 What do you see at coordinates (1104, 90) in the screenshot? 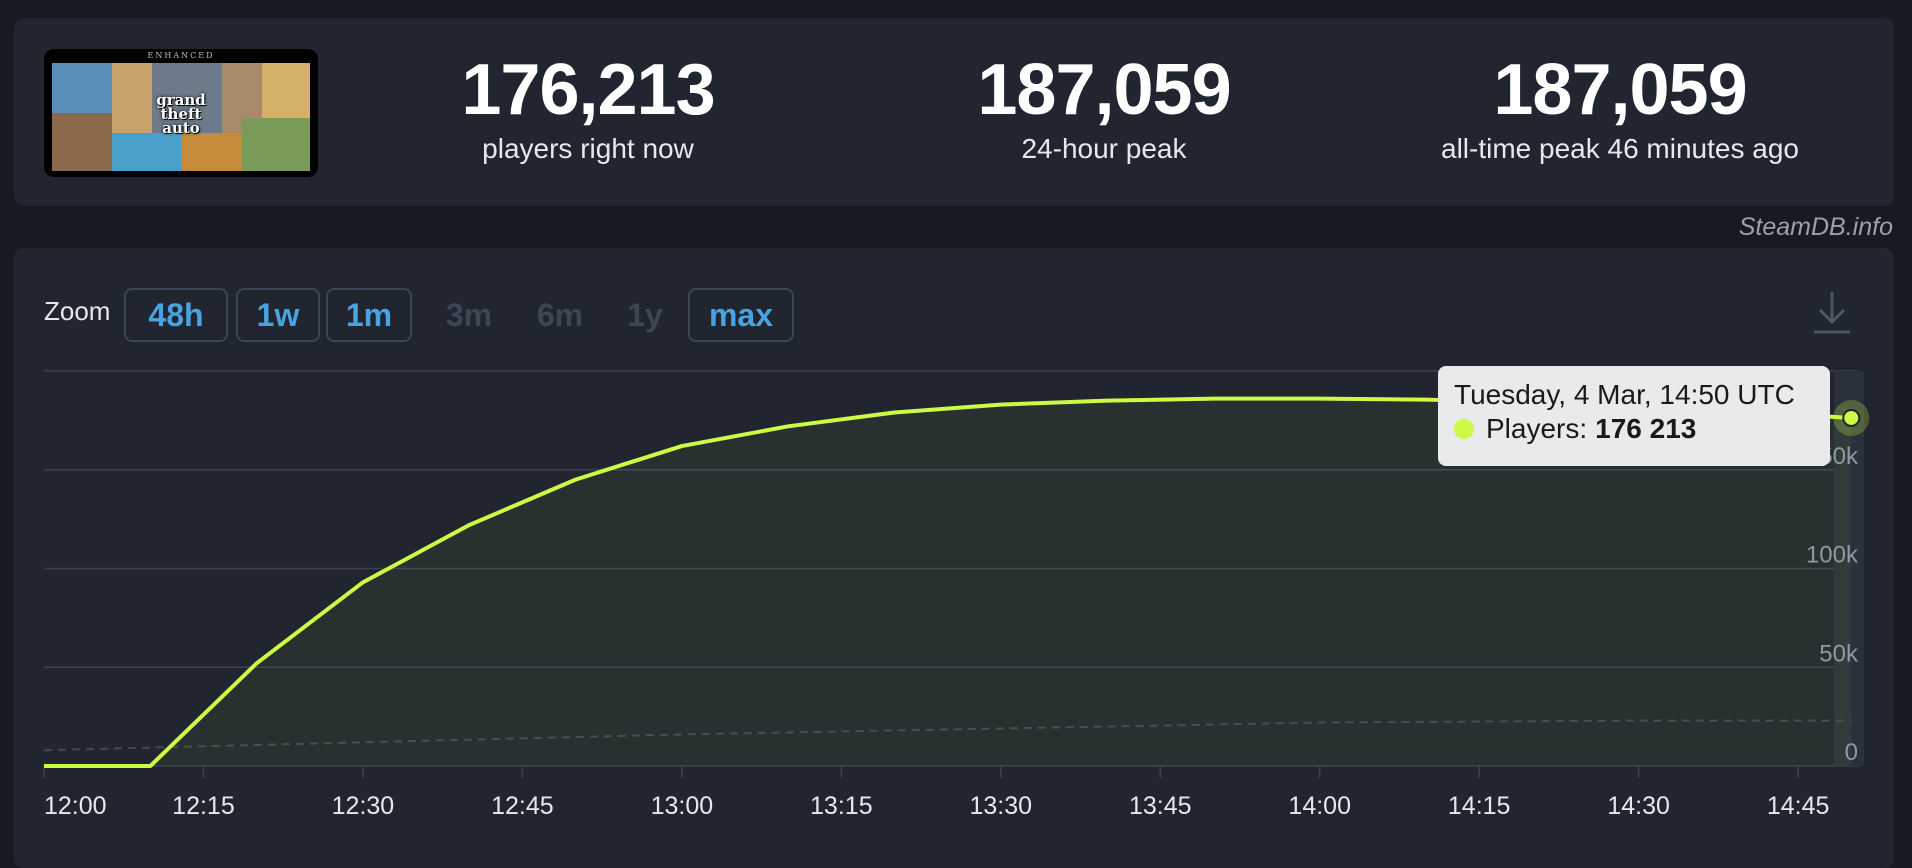
I see `peak-24h-value: 187,059` at bounding box center [1104, 90].